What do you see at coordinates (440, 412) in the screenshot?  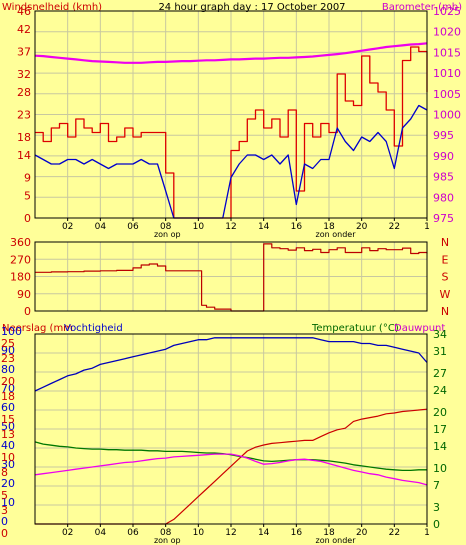 I see `temperature-ytick-label: 20` at bounding box center [440, 412].